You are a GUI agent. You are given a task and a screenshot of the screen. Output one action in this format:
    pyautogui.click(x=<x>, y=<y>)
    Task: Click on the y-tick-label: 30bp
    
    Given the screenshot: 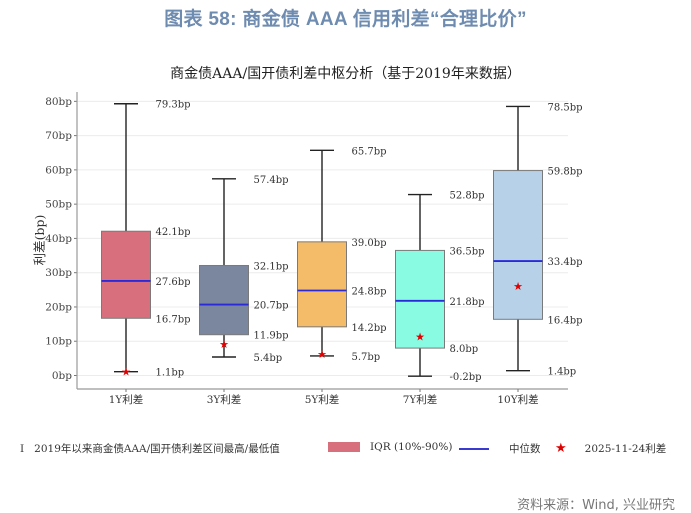 What is the action you would take?
    pyautogui.click(x=58, y=273)
    